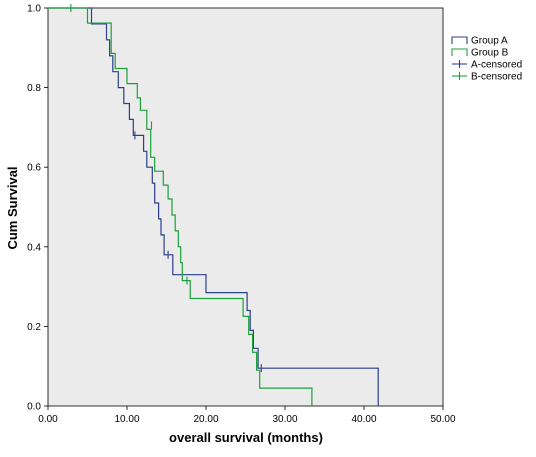 The height and width of the screenshot is (457, 536). Describe the element at coordinates (496, 65) in the screenshot. I see `legend-label: A-censored` at that location.